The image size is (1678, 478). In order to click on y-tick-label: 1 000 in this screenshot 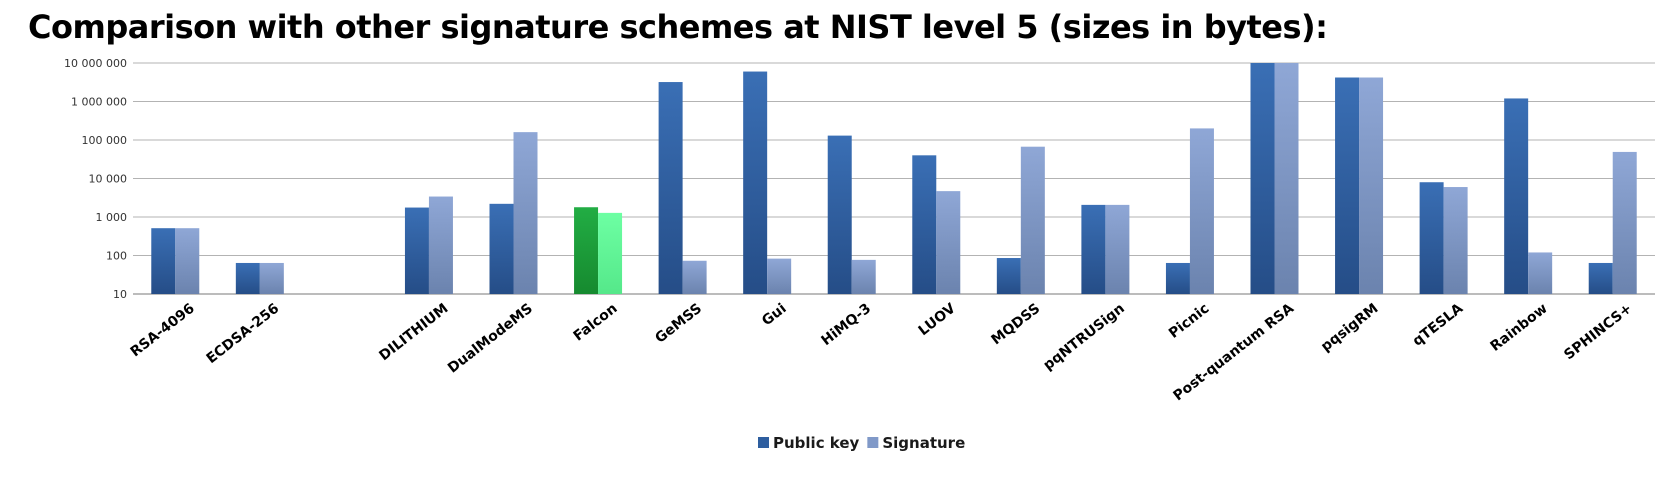, I will do `click(112, 217)`.